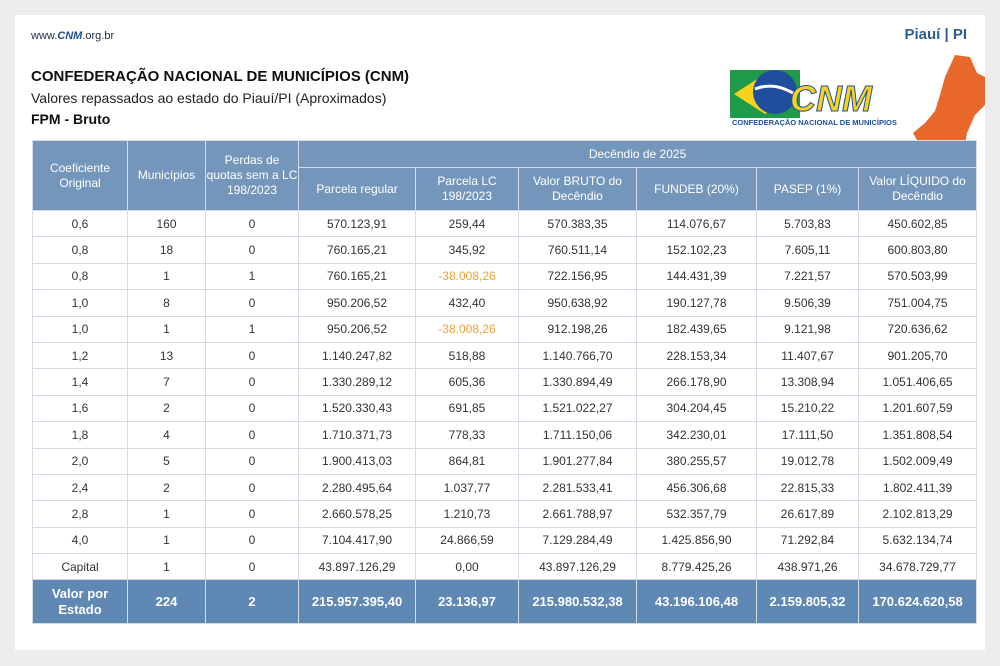  What do you see at coordinates (917, 487) in the screenshot?
I see `table-cell: 1.802.411,39` at bounding box center [917, 487].